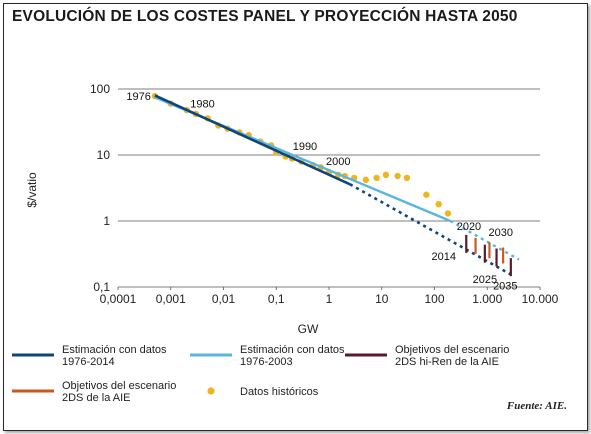 Image resolution: width=591 pixels, height=434 pixels. I want to click on x-tick-label: 0,001, so click(171, 299).